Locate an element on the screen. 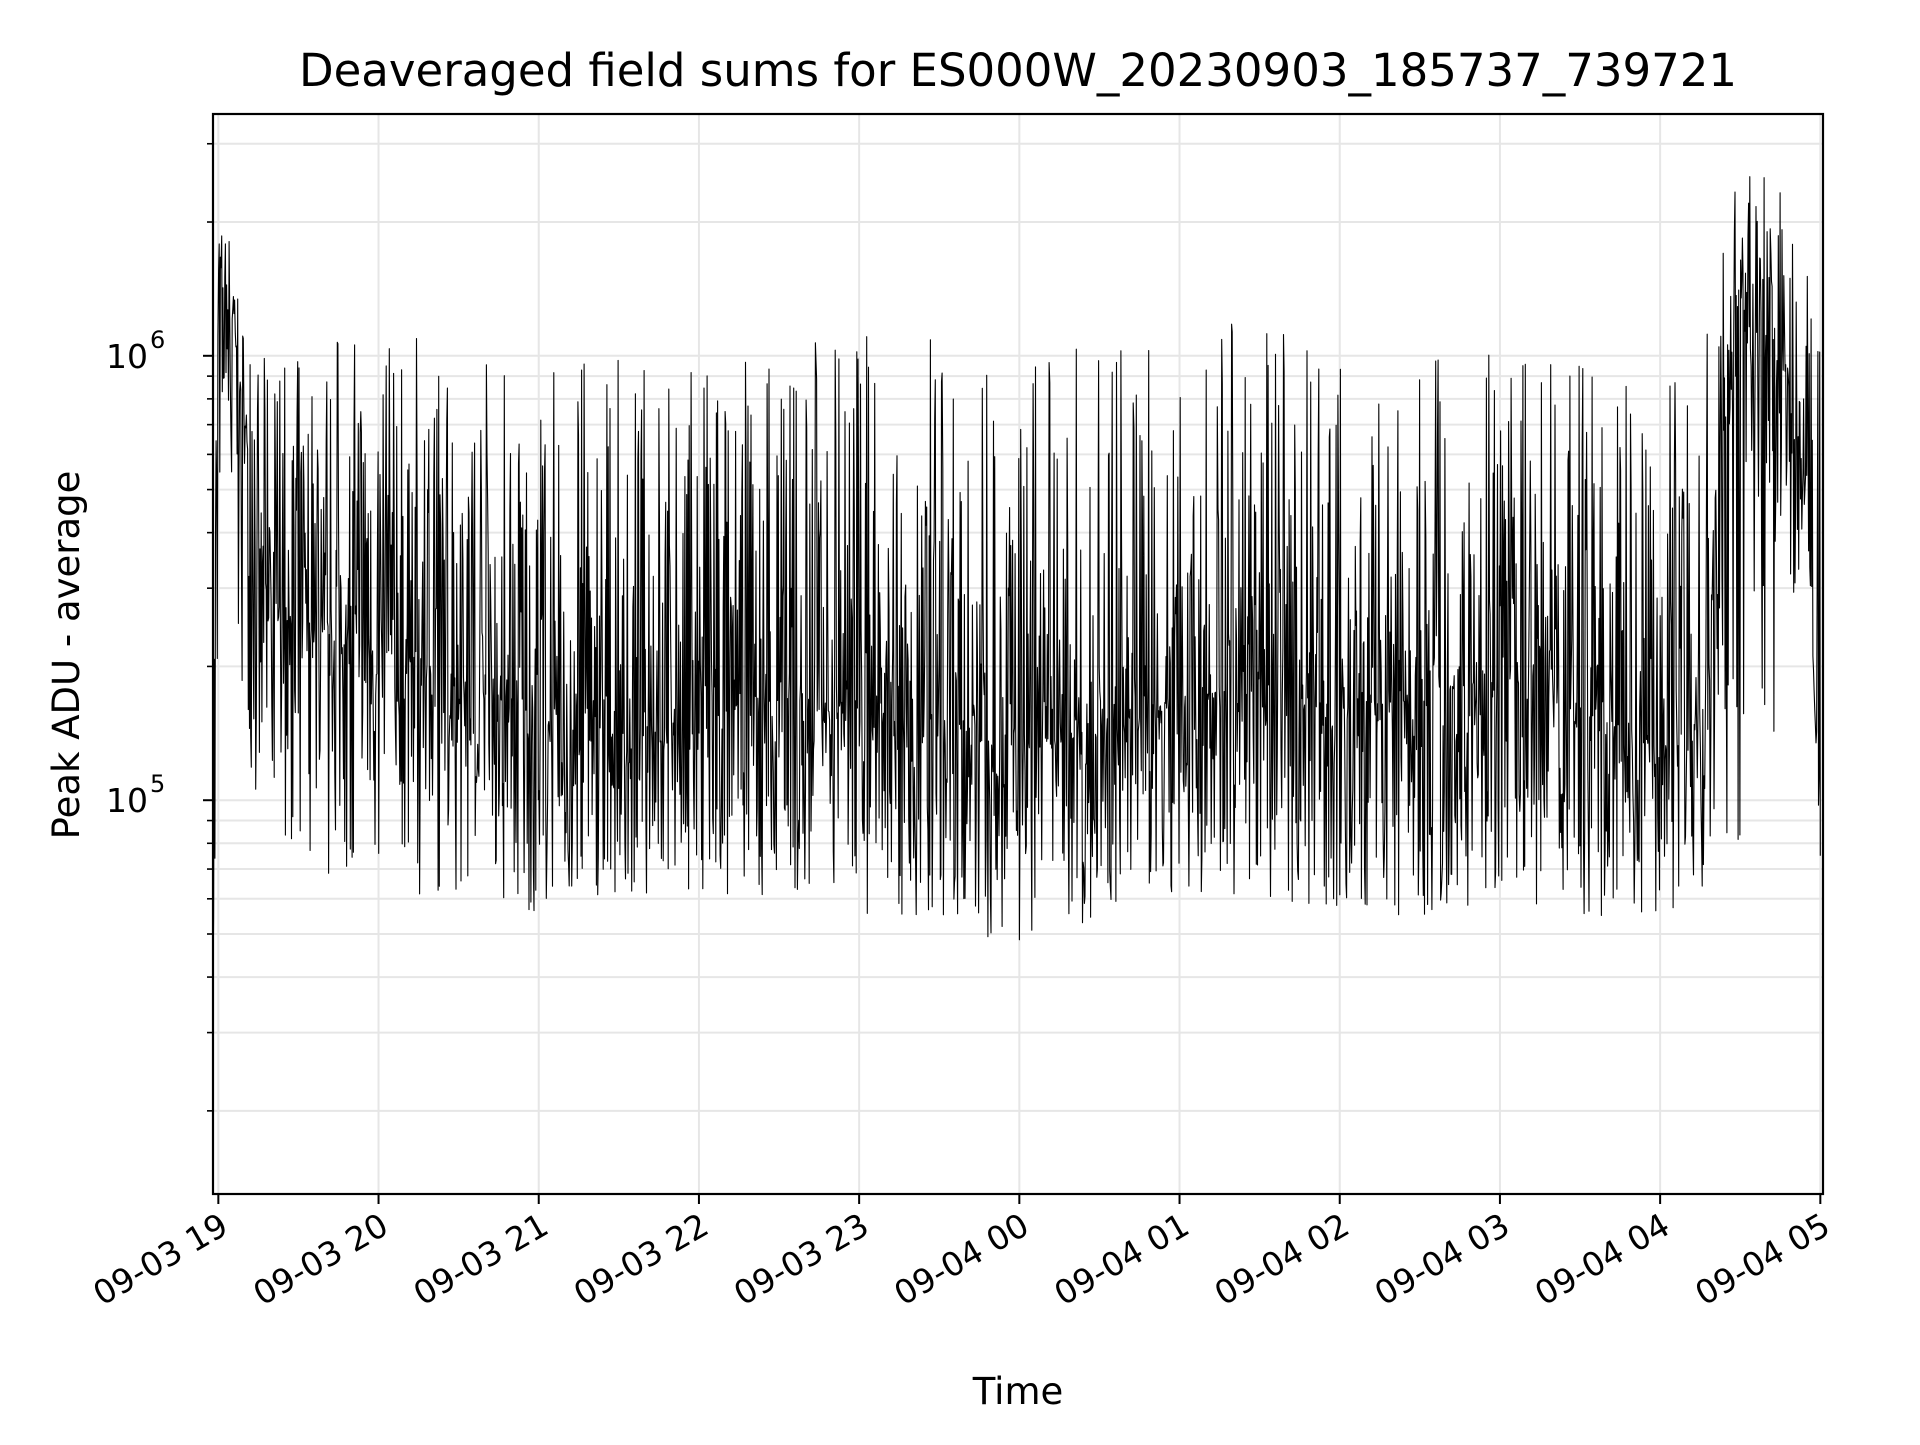 This screenshot has width=1920, height=1445. y-tick-label-exponent: 5 is located at coordinates (157, 784).